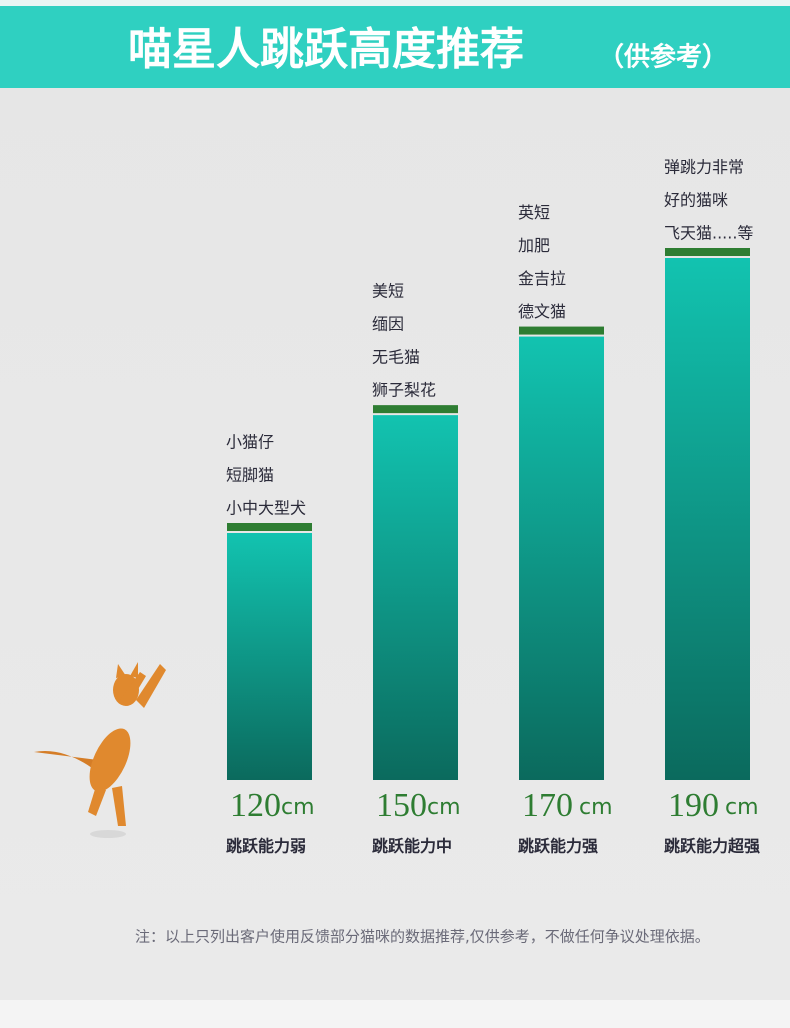 This screenshot has height=1028, width=790. Describe the element at coordinates (100, 750) in the screenshot. I see `cat-illustration` at that location.